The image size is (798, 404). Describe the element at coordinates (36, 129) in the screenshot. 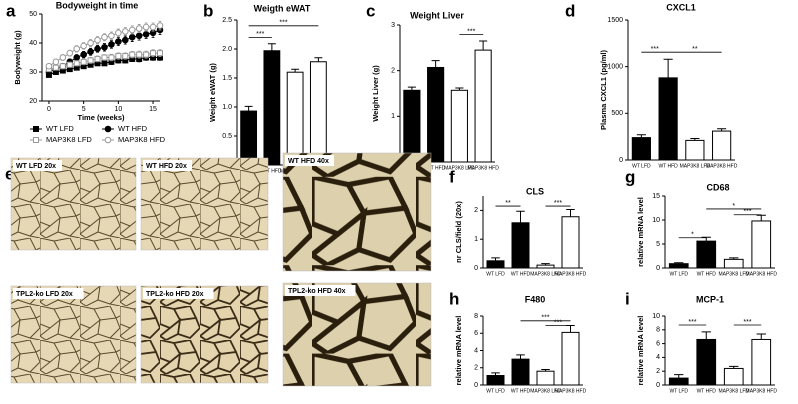

I see `legend-marker` at that location.